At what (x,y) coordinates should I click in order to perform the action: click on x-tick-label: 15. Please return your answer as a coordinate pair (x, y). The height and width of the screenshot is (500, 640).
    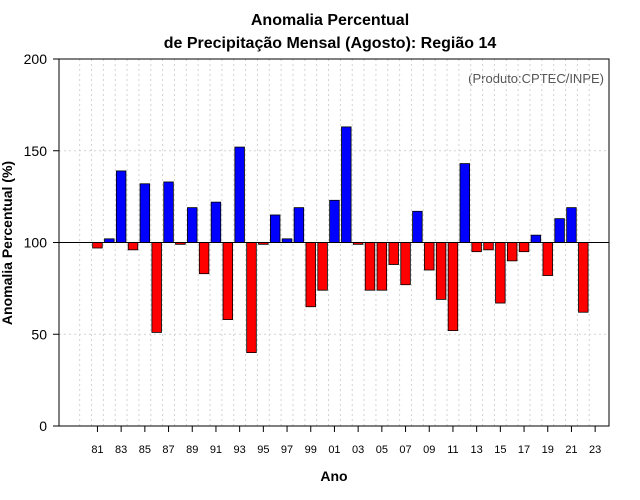
    Looking at the image, I should click on (500, 450).